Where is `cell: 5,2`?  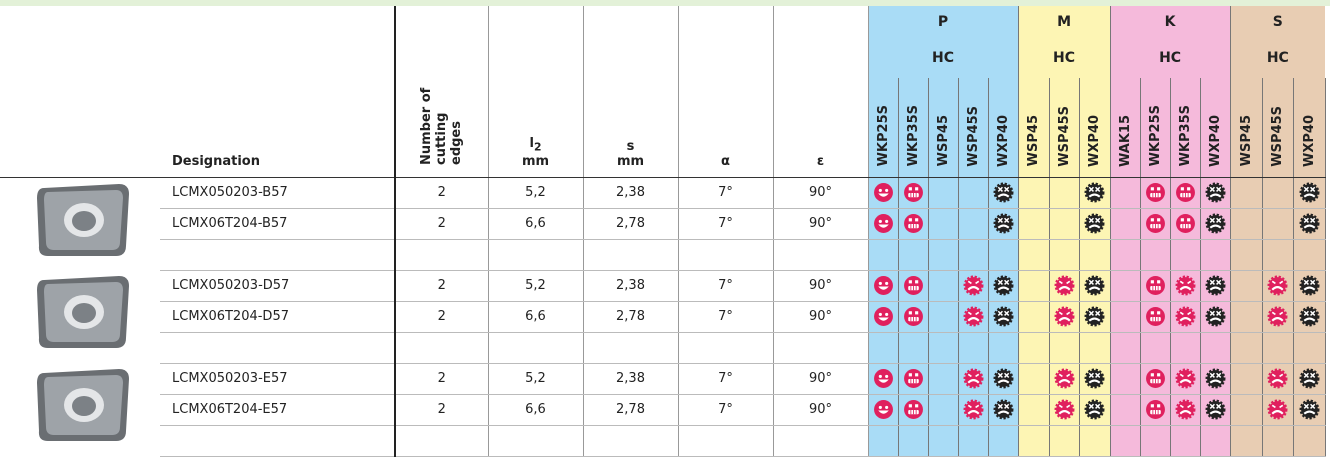
cell: 5,2 is located at coordinates (536, 379).